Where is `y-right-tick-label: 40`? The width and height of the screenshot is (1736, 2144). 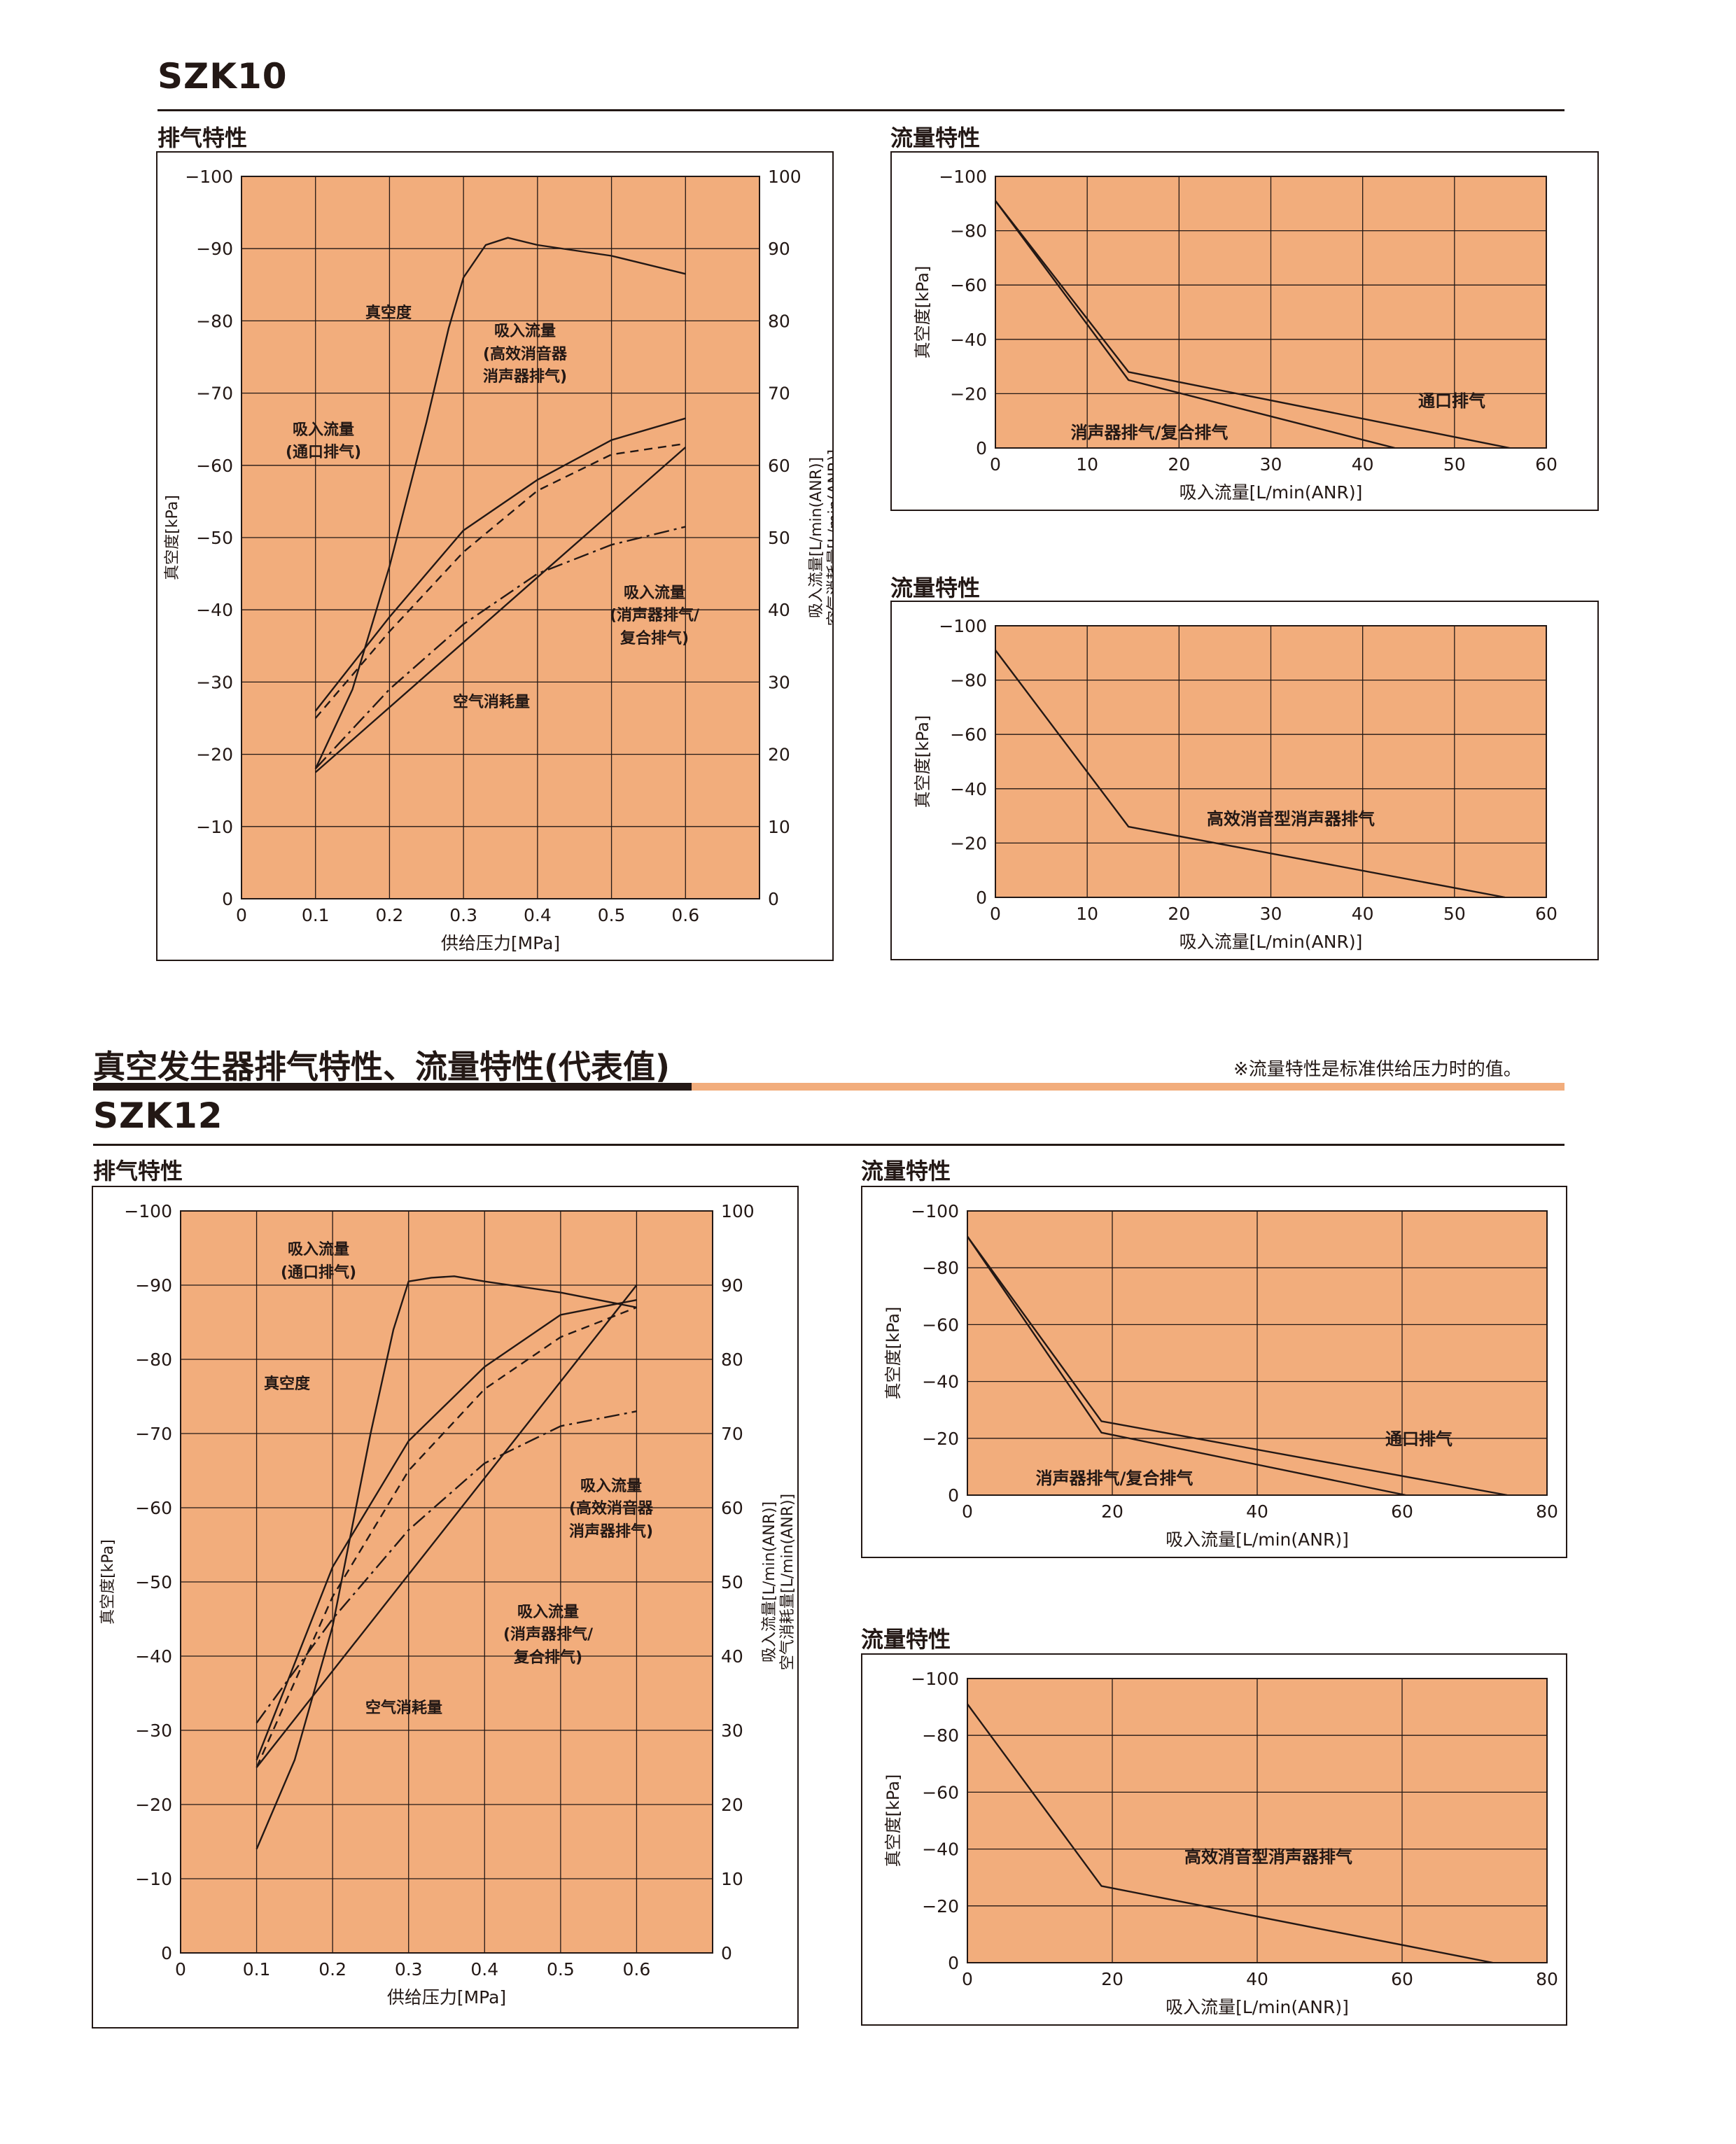
y-right-tick-label: 40 is located at coordinates (779, 610).